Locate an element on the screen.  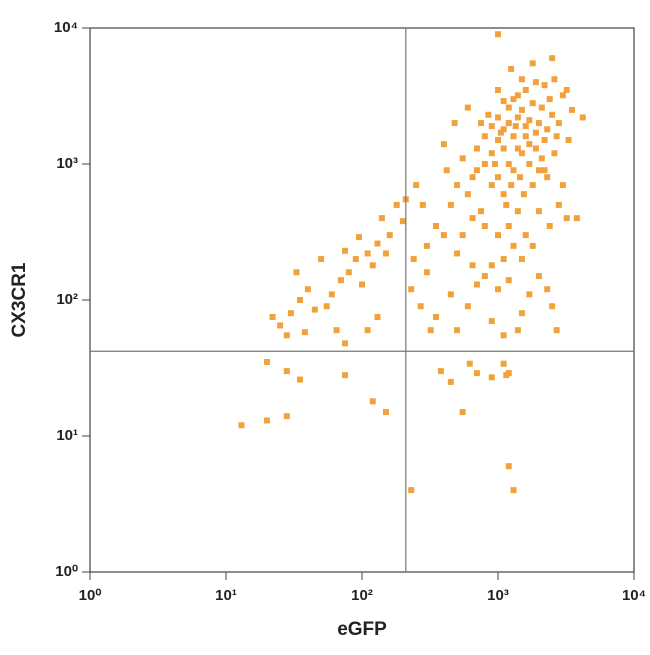
x-tick-label: 10¹ is located at coordinates (226, 595).